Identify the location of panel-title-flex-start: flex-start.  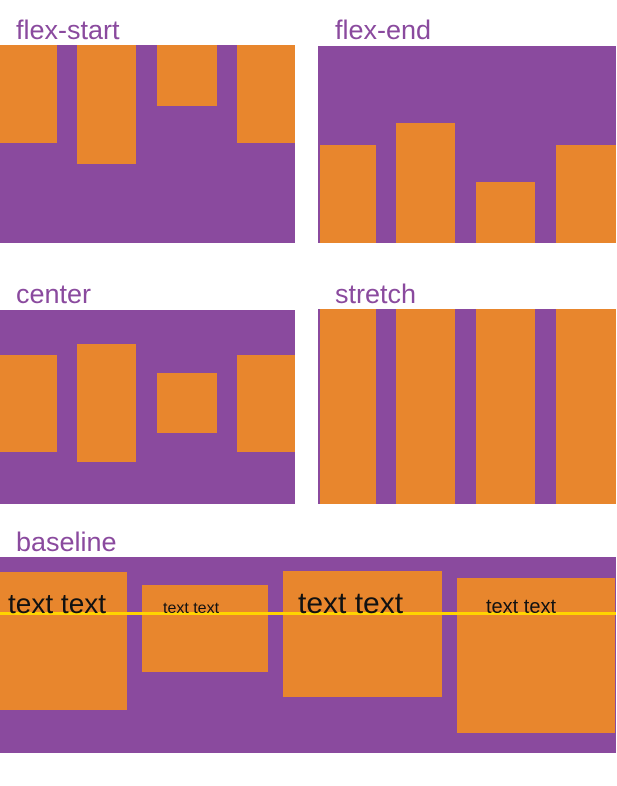
(68, 30).